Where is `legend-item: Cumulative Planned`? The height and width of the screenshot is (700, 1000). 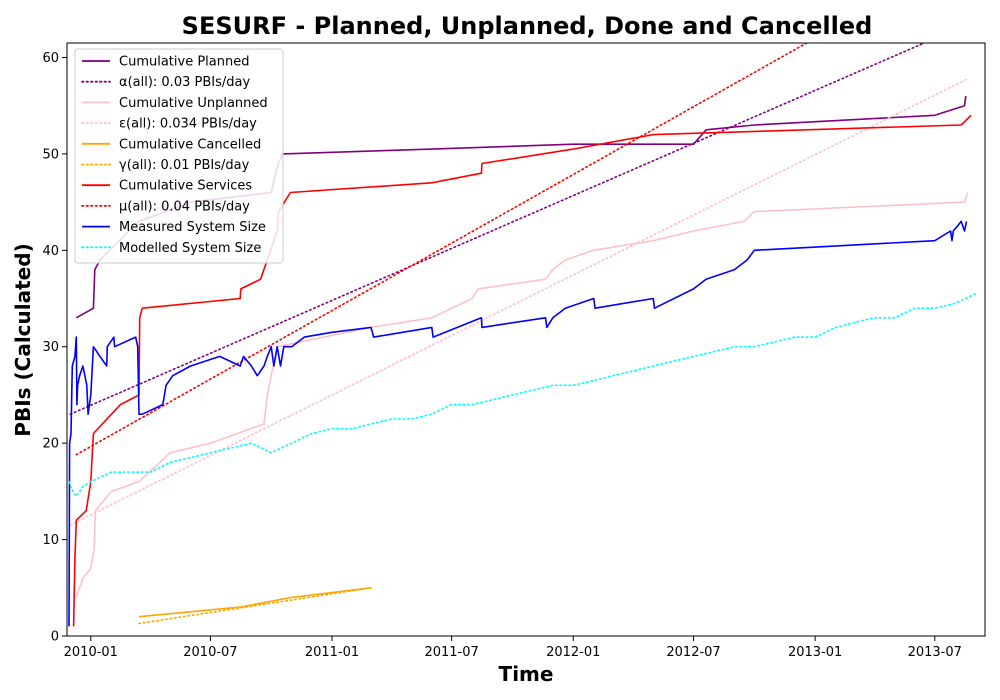
legend-item: Cumulative Planned is located at coordinates (165, 62).